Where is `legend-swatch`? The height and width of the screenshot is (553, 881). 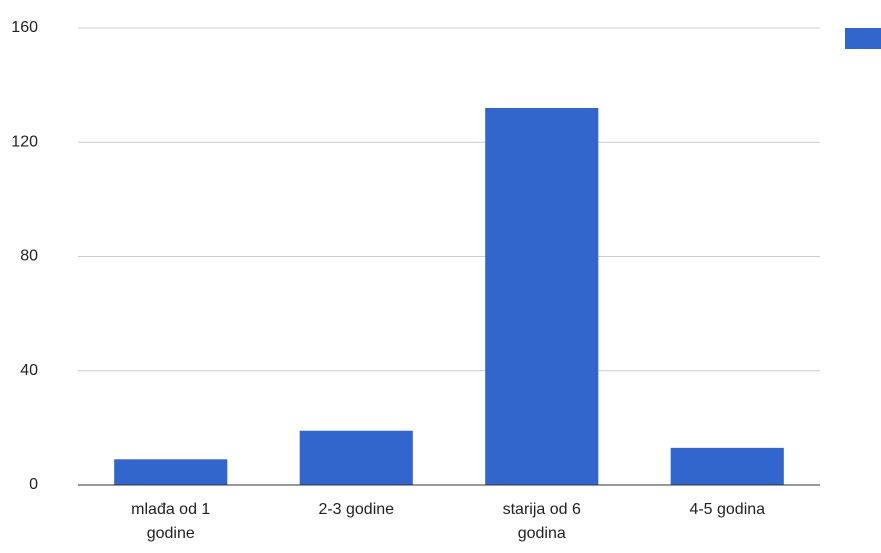
legend-swatch is located at coordinates (863, 38).